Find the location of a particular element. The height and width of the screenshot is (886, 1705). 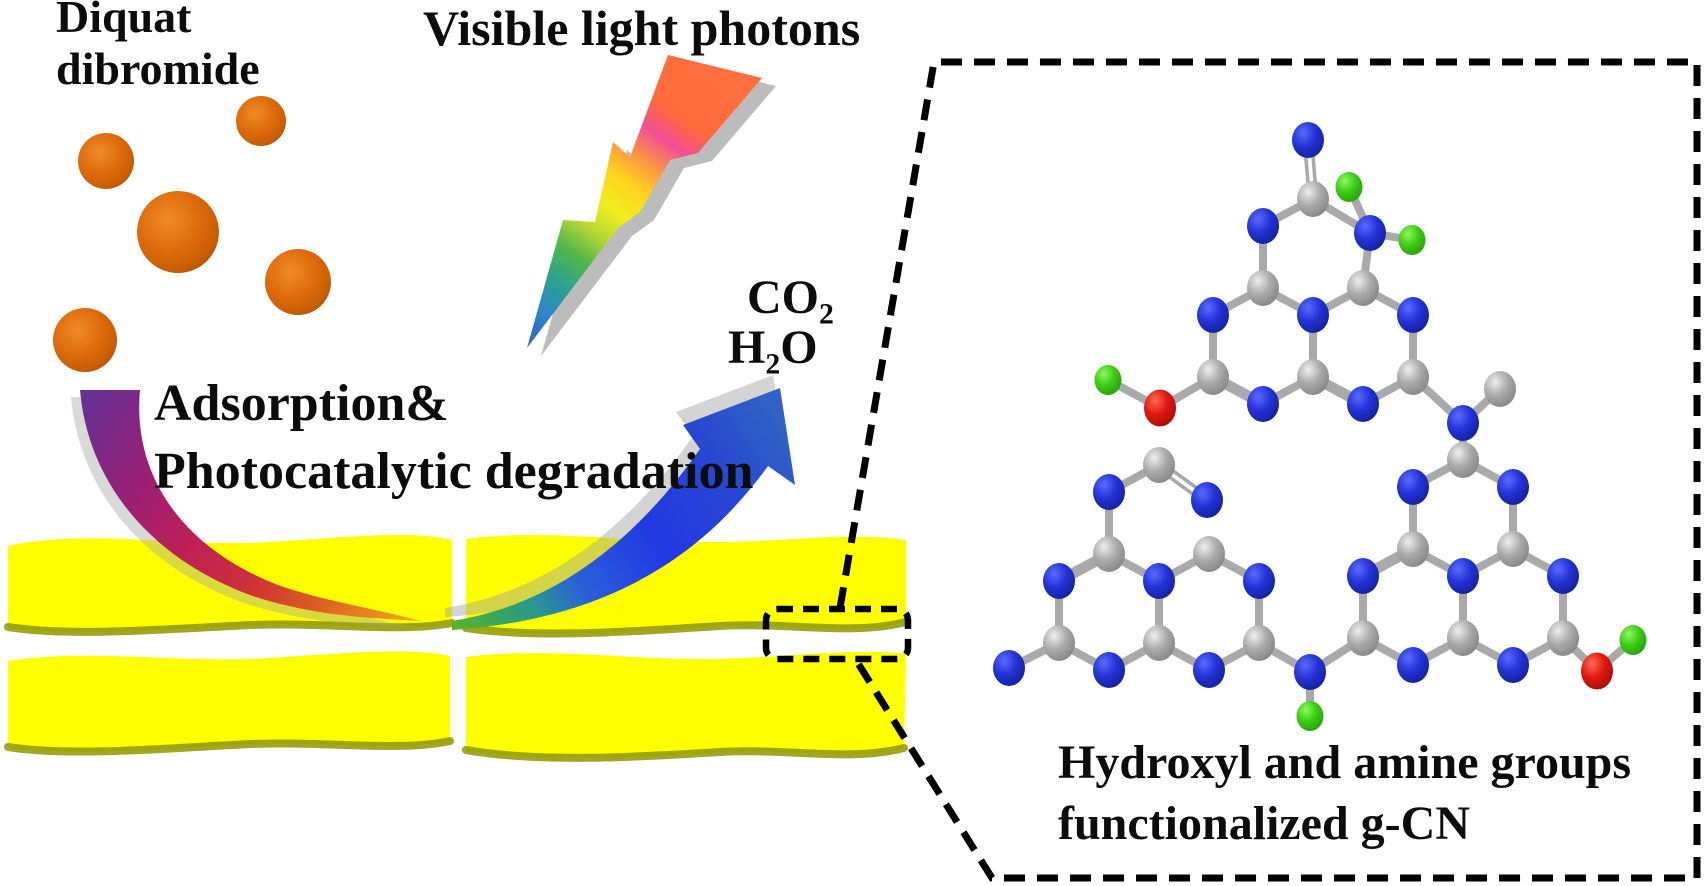

co2-label: CO2 is located at coordinates (790, 300).